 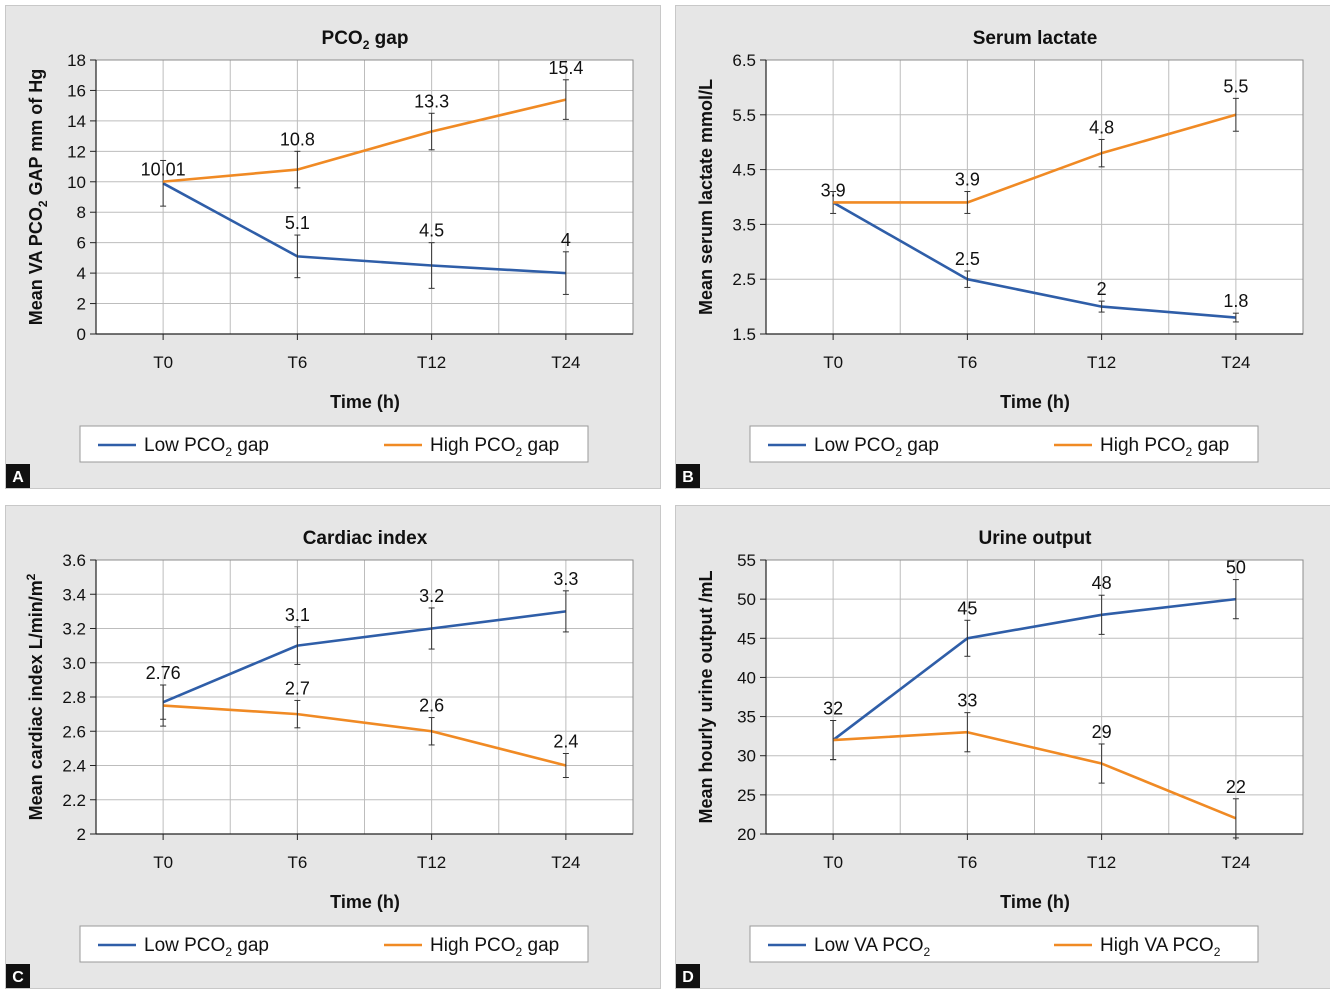 What do you see at coordinates (565, 742) in the screenshot?
I see `data-label: 2.4` at bounding box center [565, 742].